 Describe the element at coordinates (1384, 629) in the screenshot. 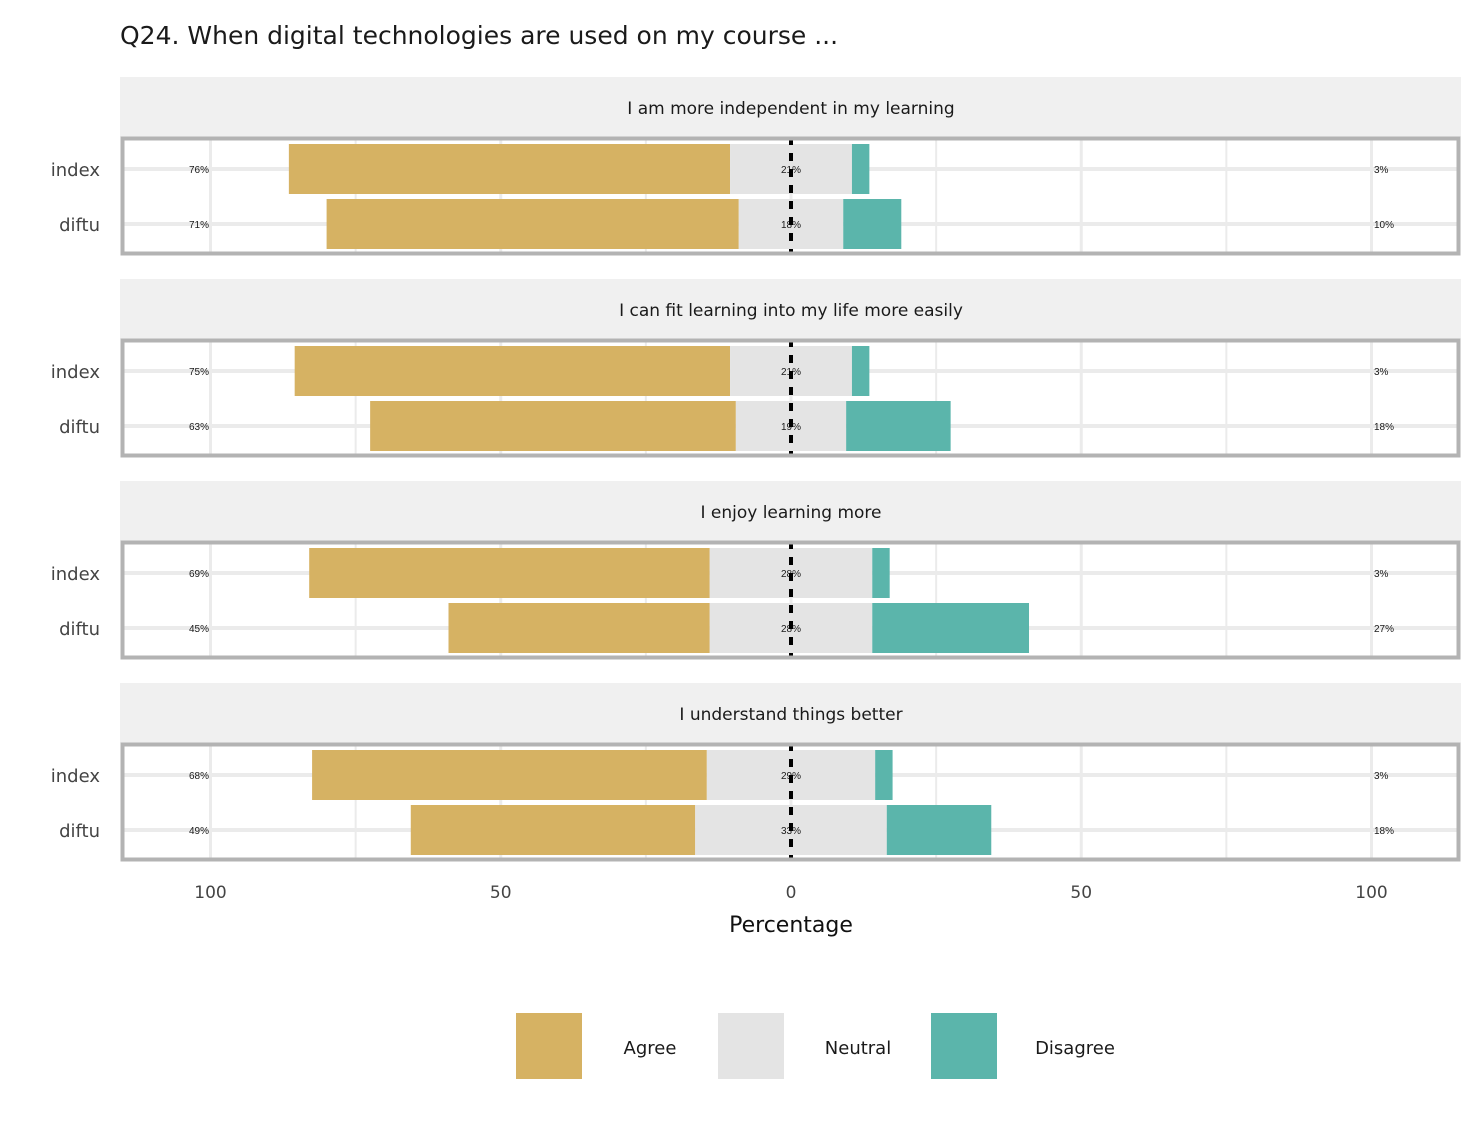

I see `disagree-pct-label: 27%` at that location.